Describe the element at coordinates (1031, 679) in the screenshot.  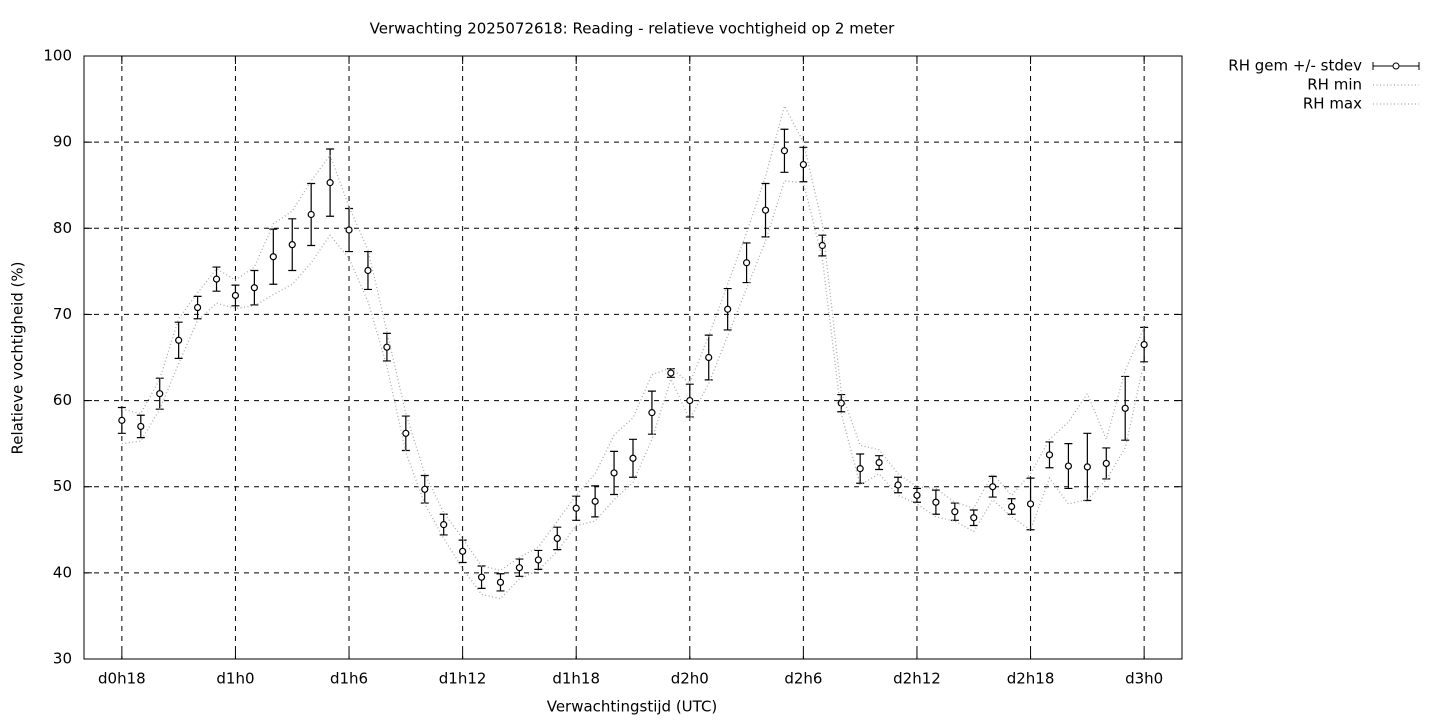
I see `x-tick-label: d2h18` at that location.